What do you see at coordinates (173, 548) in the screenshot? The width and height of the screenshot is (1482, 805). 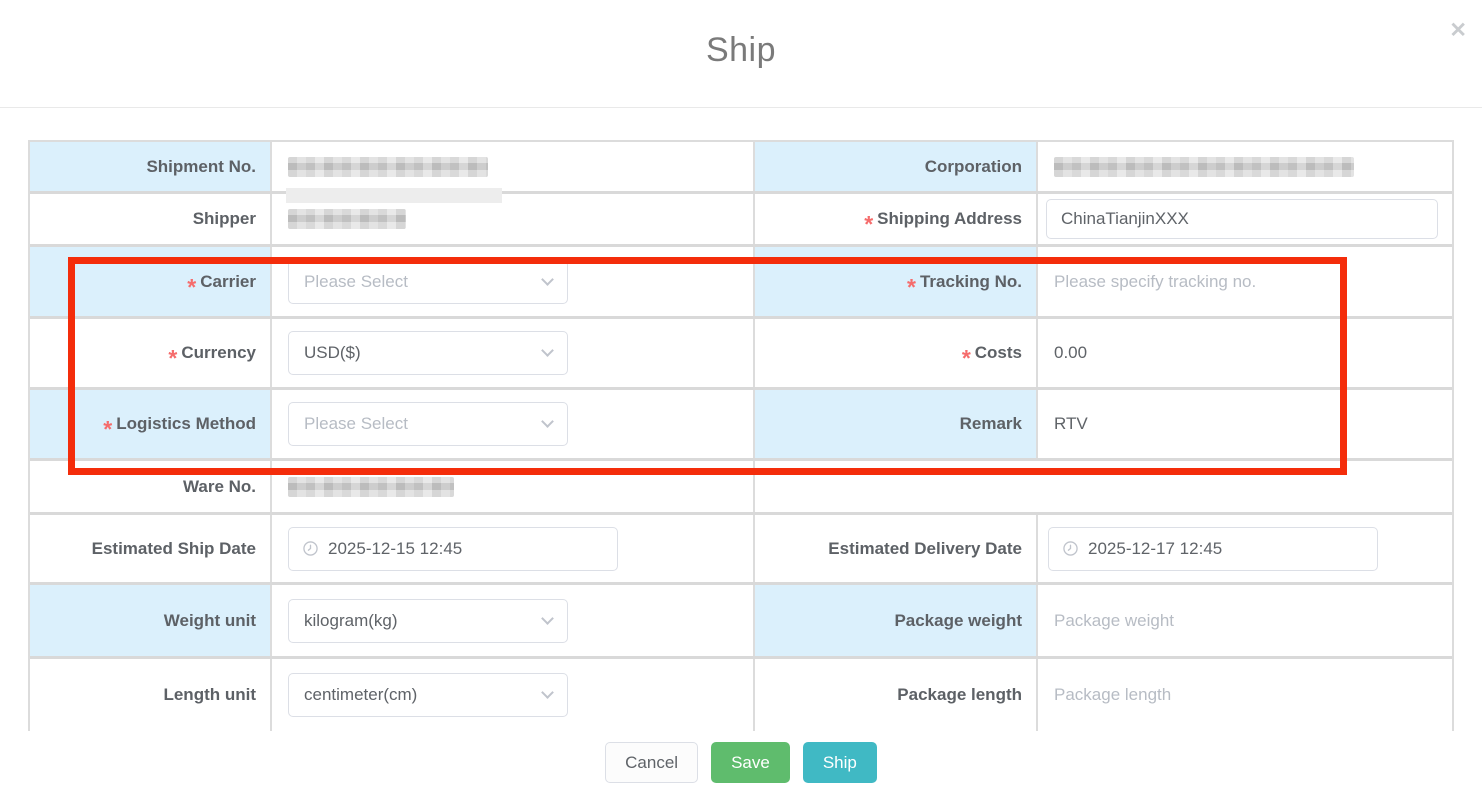 I see `estimated-ship-date-label: Estimated Ship Date` at bounding box center [173, 548].